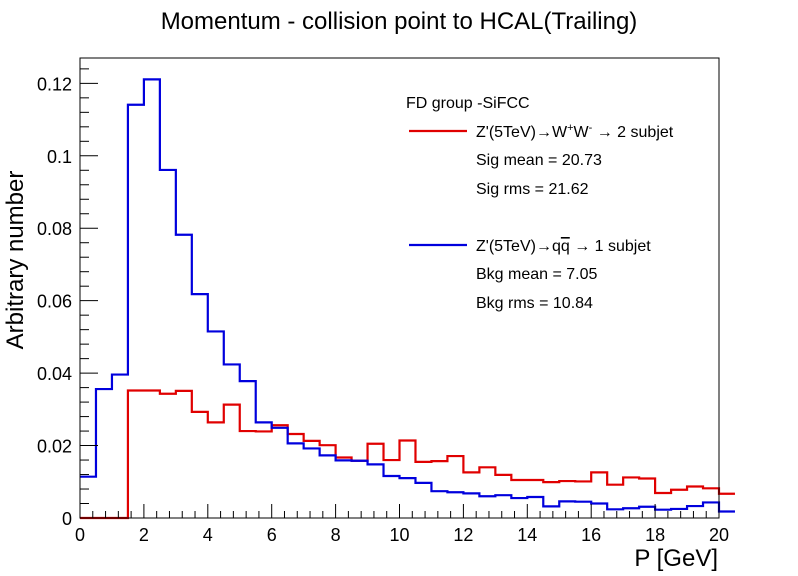 Image resolution: width=798 pixels, height=576 pixels. Describe the element at coordinates (144, 535) in the screenshot. I see `x-tick-label: 2` at that location.